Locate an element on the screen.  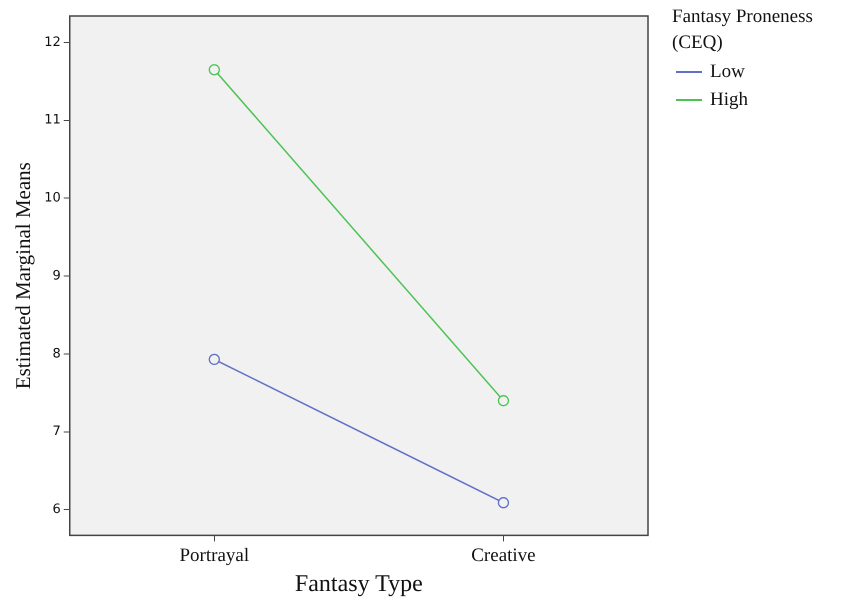
legend-label: Low is located at coordinates (727, 72).